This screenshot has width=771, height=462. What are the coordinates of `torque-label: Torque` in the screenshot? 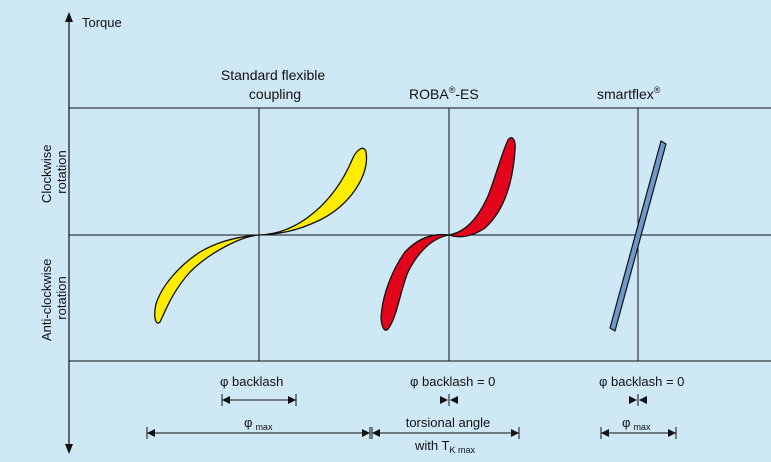 It's located at (102, 22).